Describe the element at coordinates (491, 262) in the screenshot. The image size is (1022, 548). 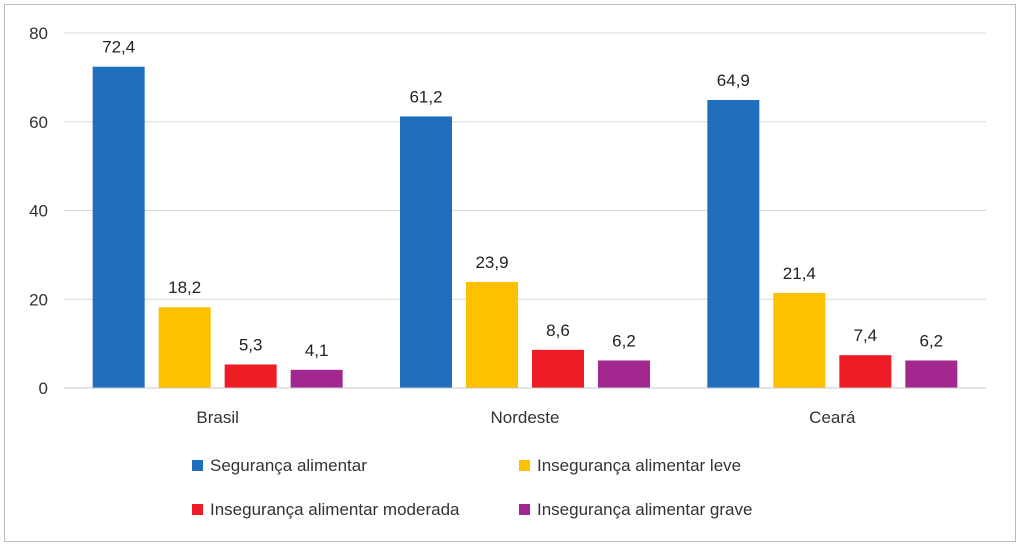
I see `data-label: 23,9` at that location.